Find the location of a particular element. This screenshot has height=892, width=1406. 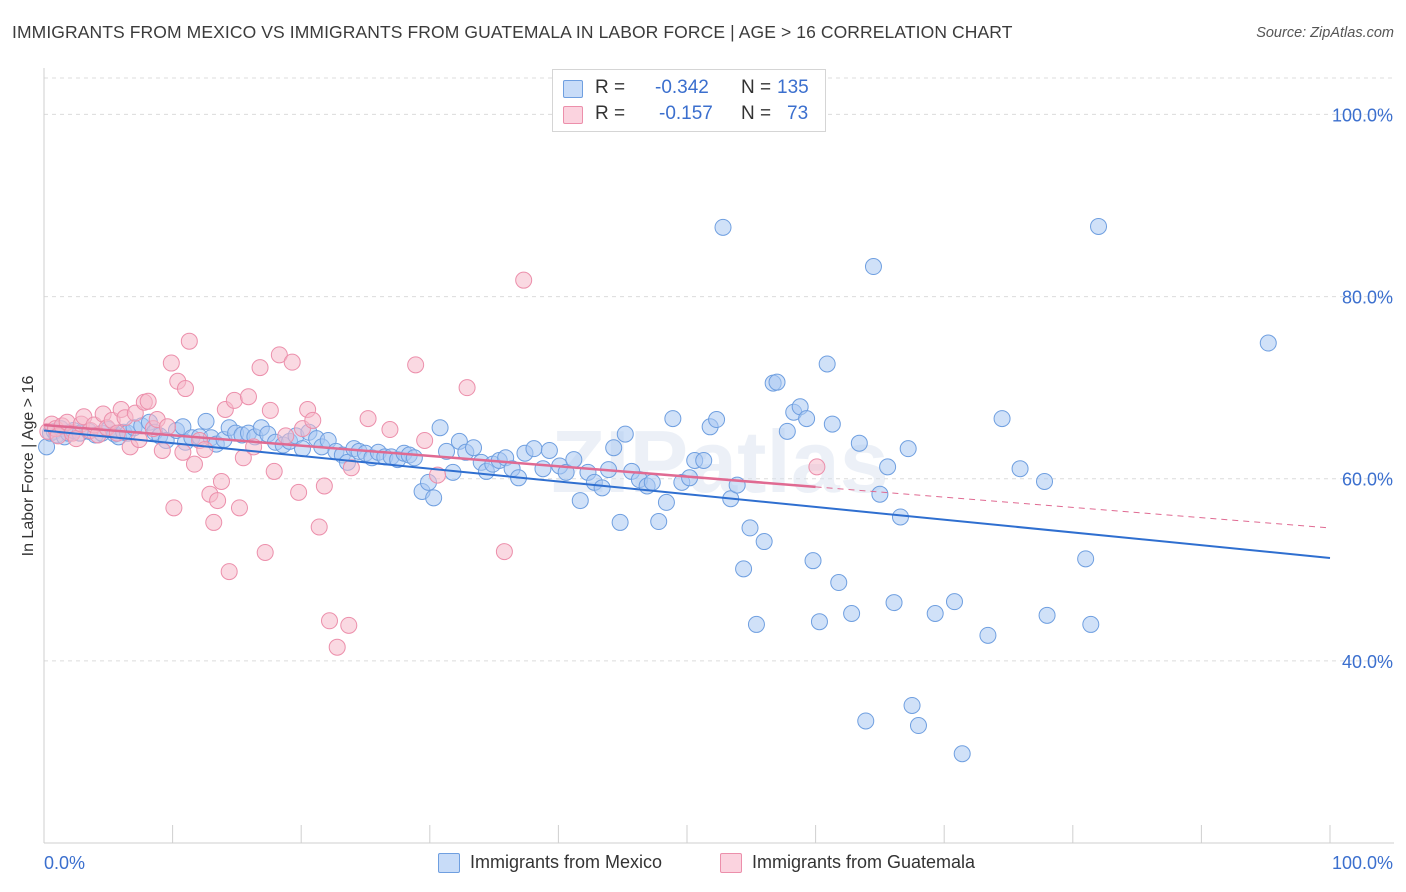

mexico-swatch is located at coordinates (573, 89).